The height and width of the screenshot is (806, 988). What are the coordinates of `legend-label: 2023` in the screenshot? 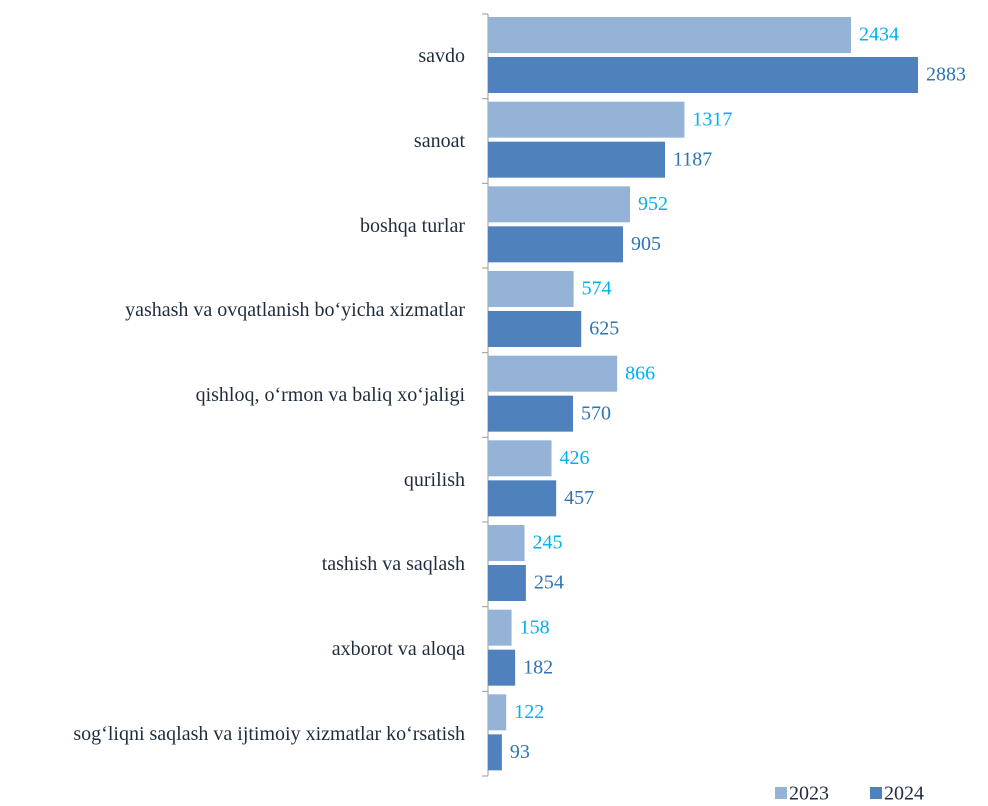 It's located at (809, 794).